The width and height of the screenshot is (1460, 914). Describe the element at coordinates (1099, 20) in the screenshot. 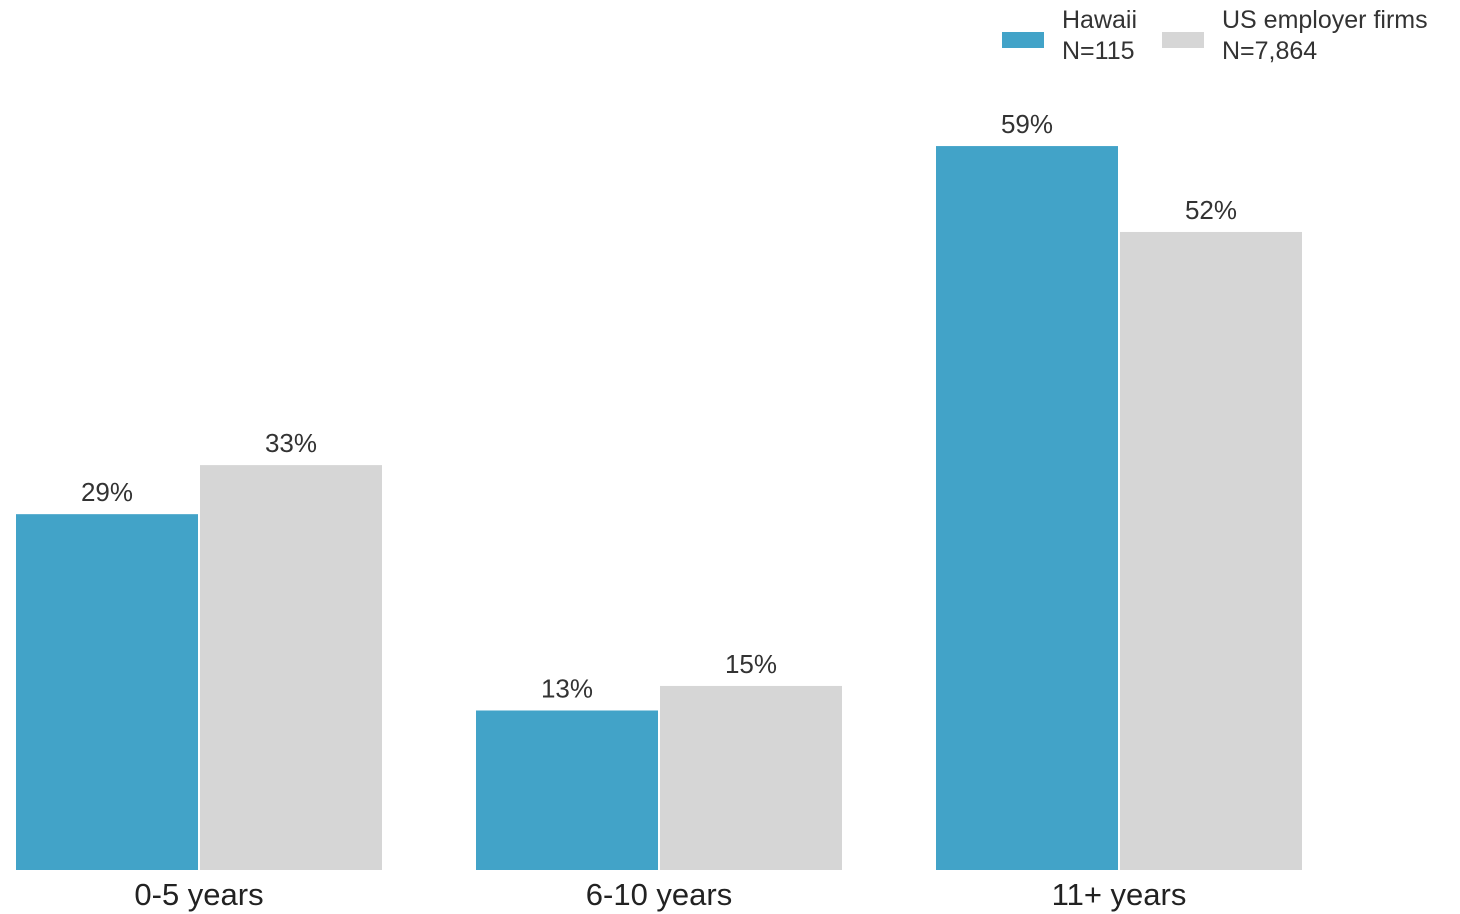

I see `legend-label-hawaii: Hawaii` at that location.